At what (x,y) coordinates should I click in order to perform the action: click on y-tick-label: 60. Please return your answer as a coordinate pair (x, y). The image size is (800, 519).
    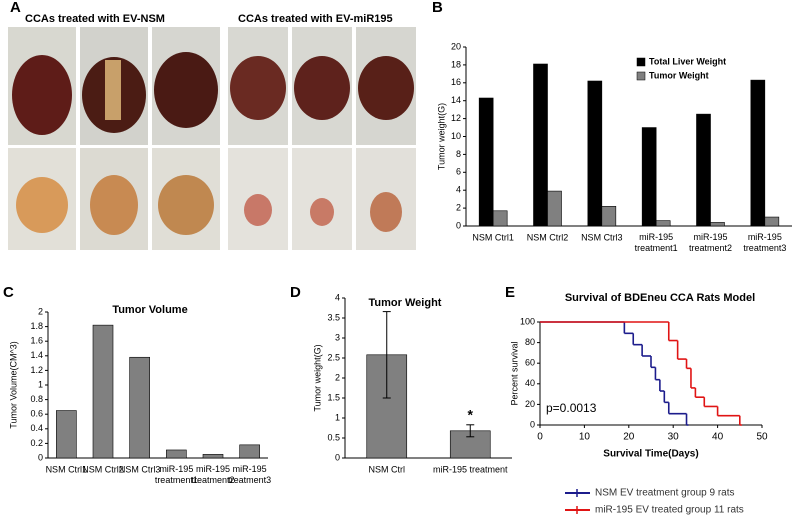
    Looking at the image, I should click on (530, 363).